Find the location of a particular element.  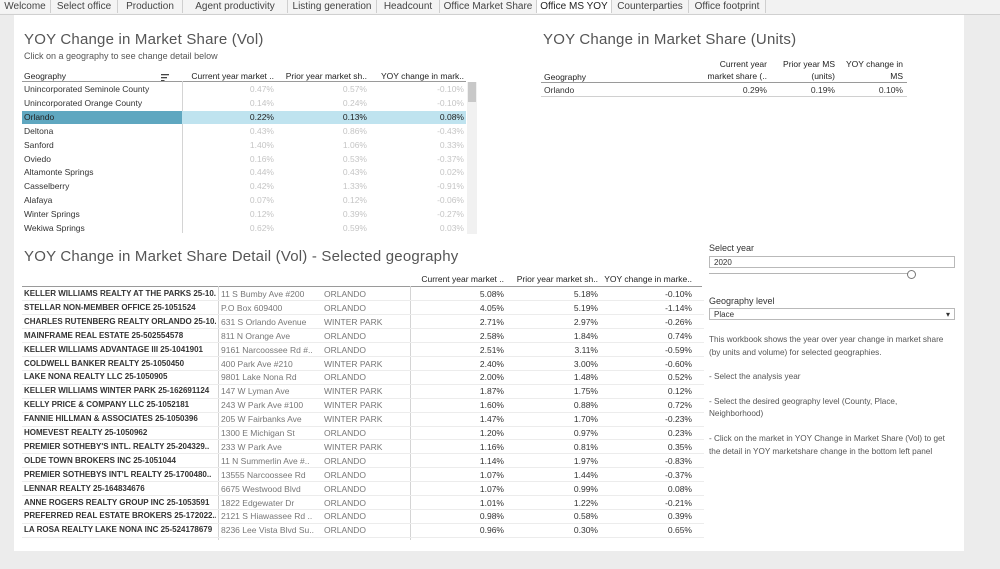

vol-panel-title: YOY Change in Market Share (Vol) is located at coordinates (144, 39).